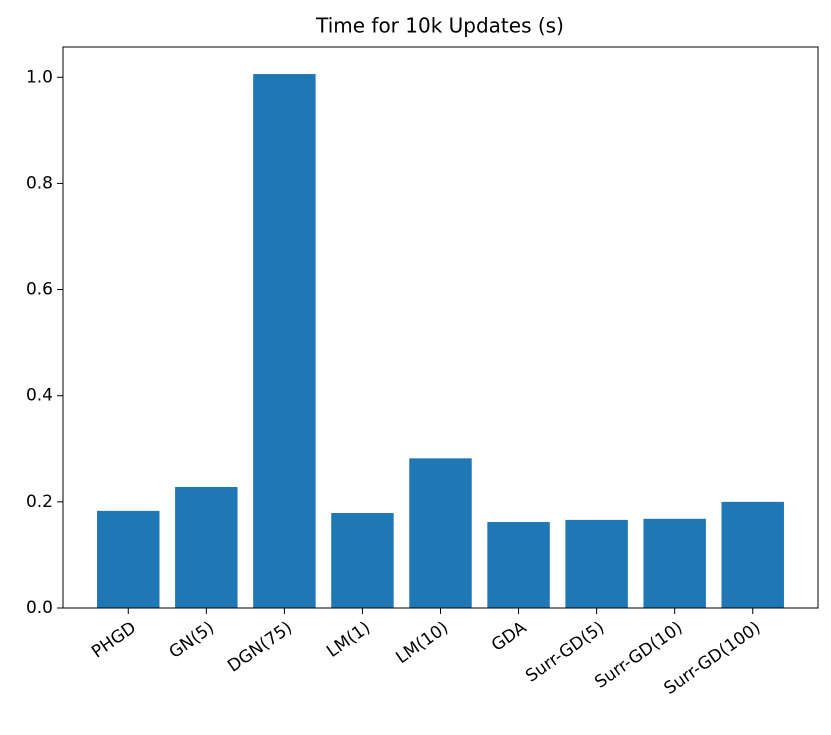 This screenshot has width=831, height=735. Describe the element at coordinates (39, 183) in the screenshot. I see `y-tick-label: 0.8` at that location.